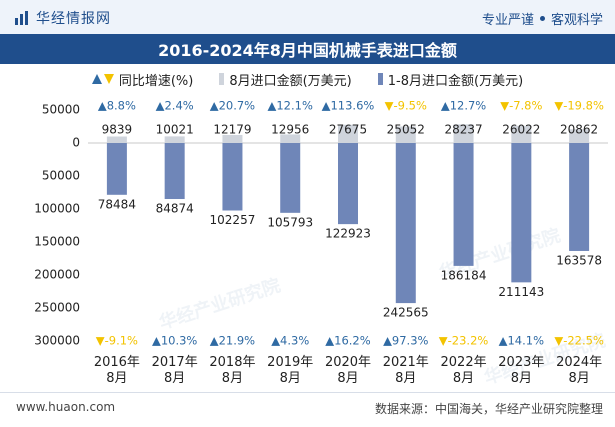  I want to click on chart-title: 2016-2024年8月中国机械手表进口金额, so click(307, 49).